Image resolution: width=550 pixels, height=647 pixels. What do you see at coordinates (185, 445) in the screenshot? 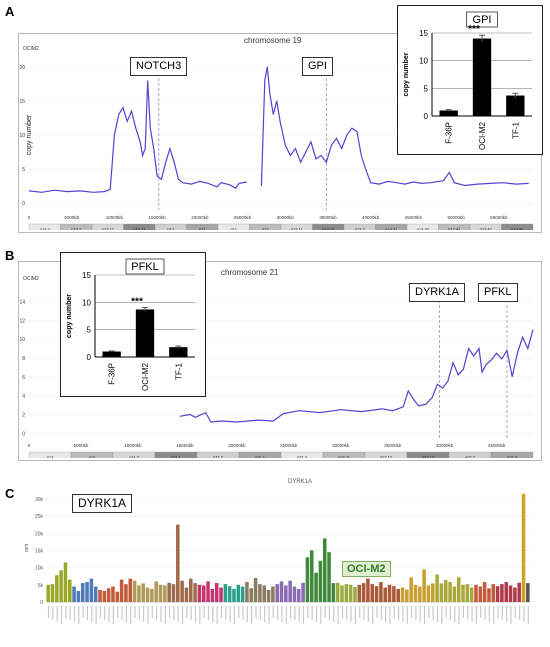
I see `x-tick-label: 15000kb` at bounding box center [185, 445].